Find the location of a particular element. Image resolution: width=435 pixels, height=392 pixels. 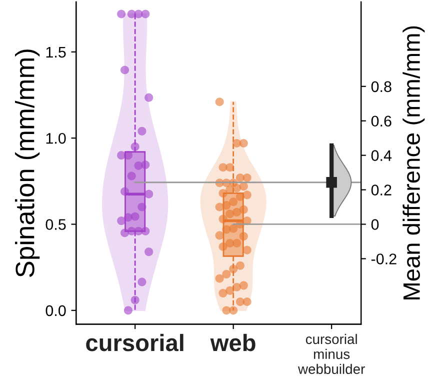

y-tick-label: 1.0 is located at coordinates (56, 138).